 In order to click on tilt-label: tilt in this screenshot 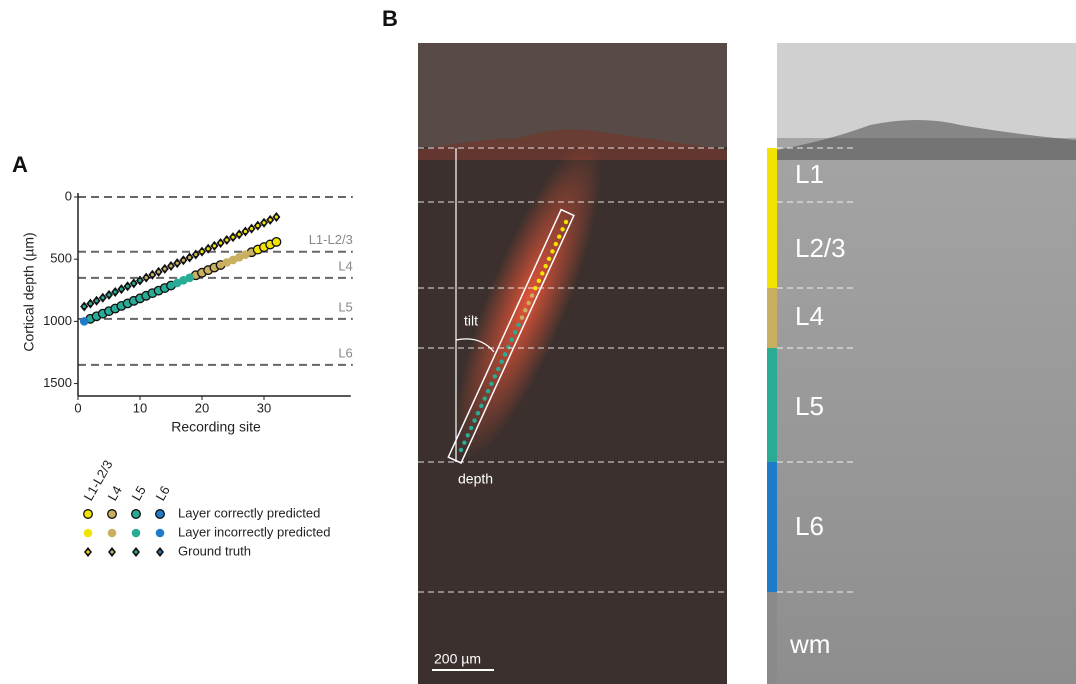, I will do `click(471, 321)`.